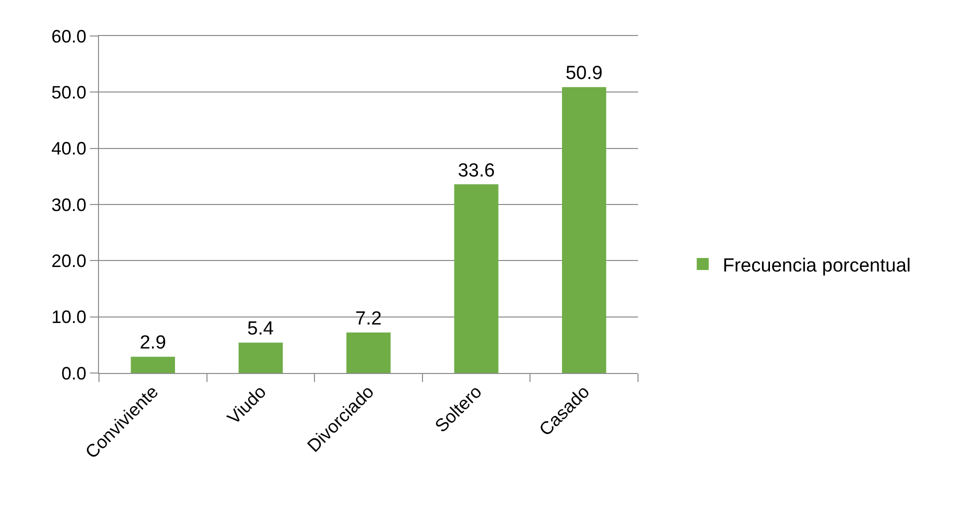 The width and height of the screenshot is (958, 517). I want to click on y-tick-label: 30.0, so click(68, 204).